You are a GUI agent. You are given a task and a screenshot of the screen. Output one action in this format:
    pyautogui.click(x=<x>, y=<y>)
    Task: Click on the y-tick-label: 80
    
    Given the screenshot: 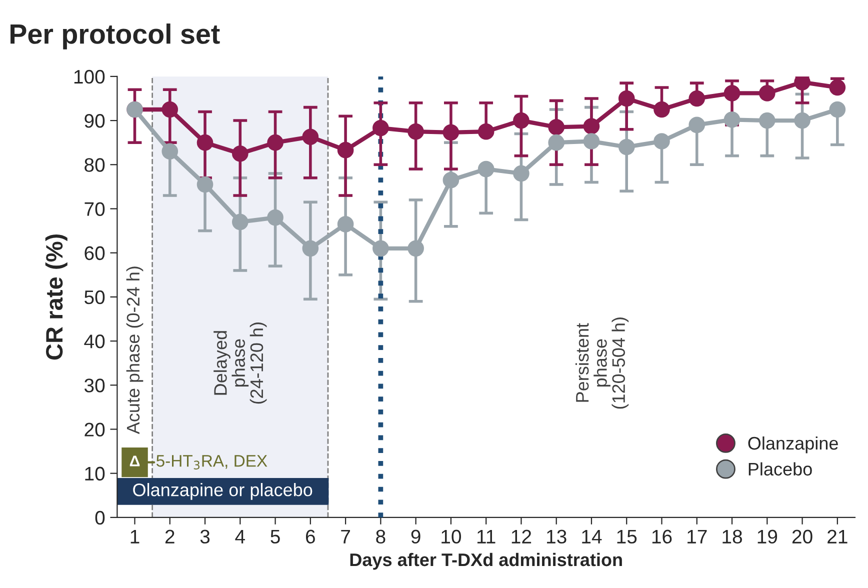 What is the action you would take?
    pyautogui.click(x=94, y=165)
    